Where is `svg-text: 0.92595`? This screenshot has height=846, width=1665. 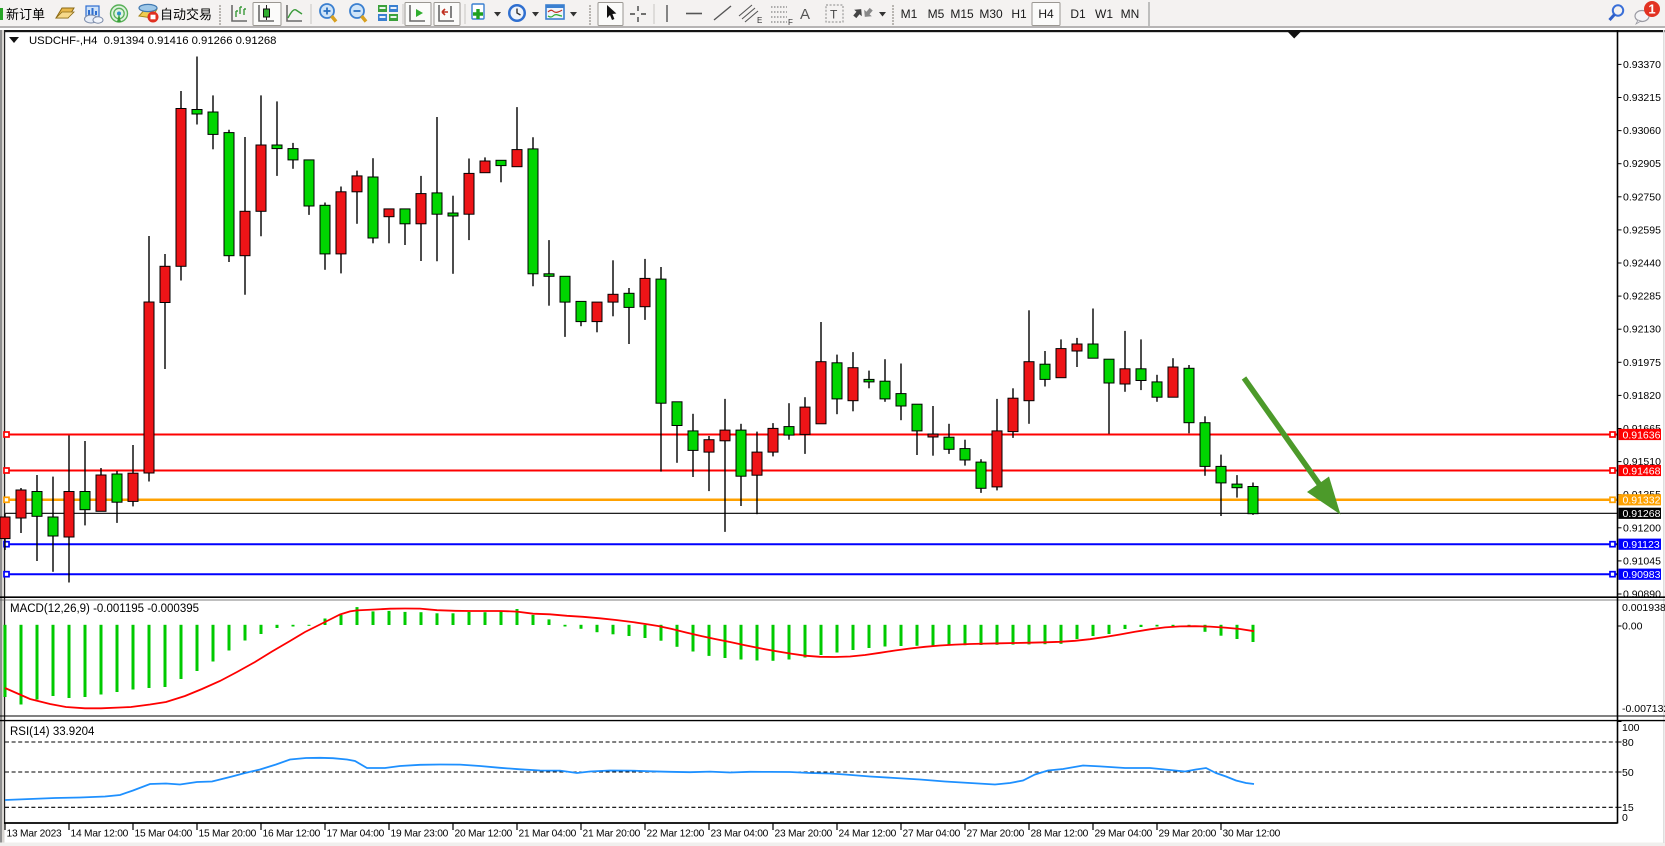 svg-text: 0.92595 is located at coordinates (1642, 230).